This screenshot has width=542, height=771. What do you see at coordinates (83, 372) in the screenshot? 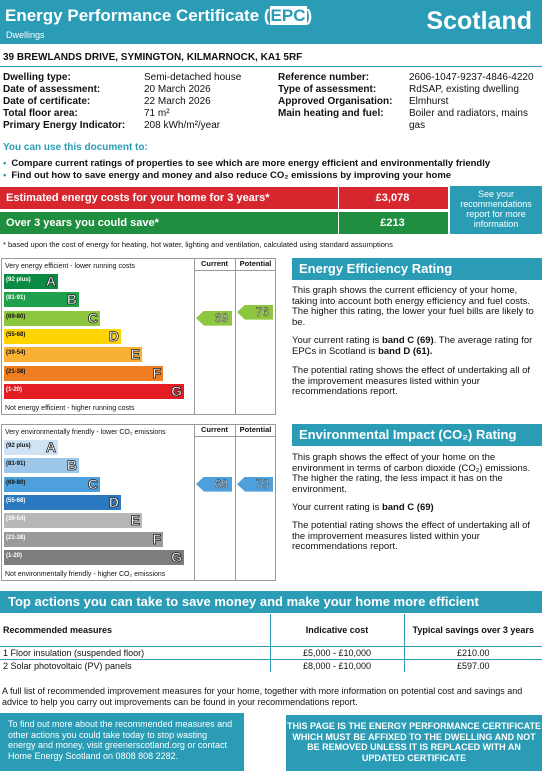
I see `band-f: (21-38) F` at bounding box center [83, 372].